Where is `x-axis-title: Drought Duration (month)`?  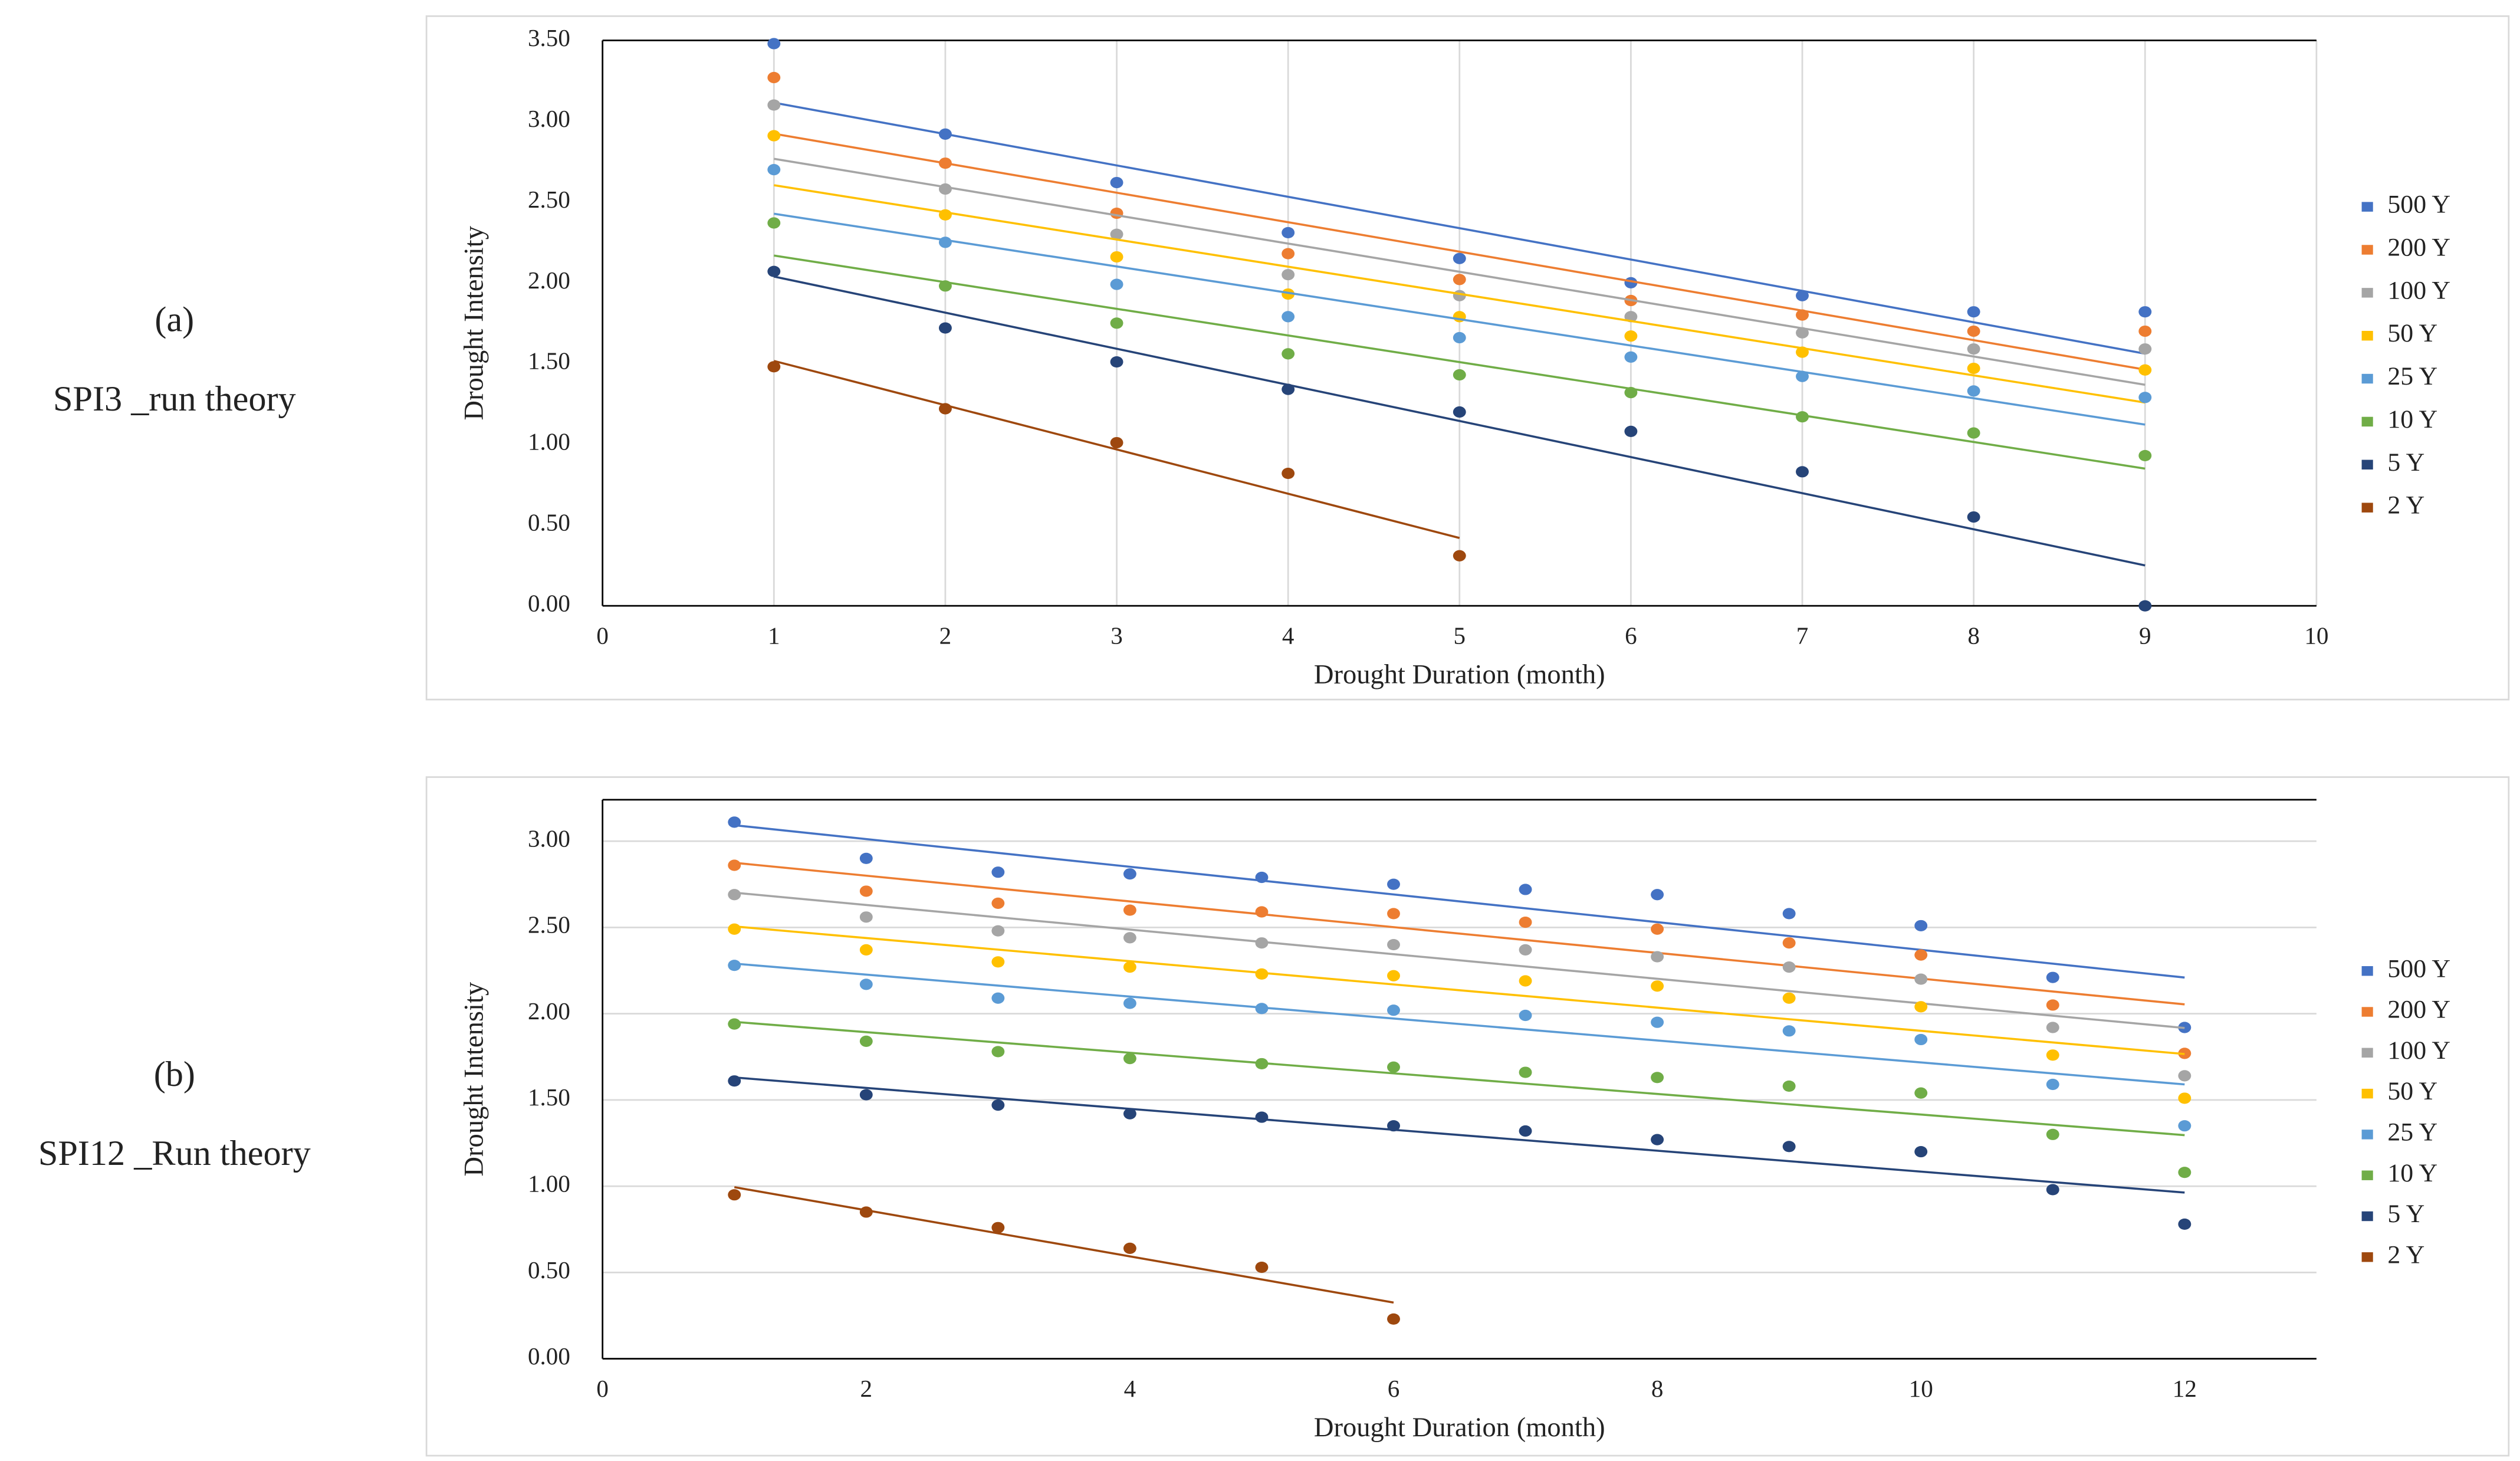
x-axis-title: Drought Duration (month) is located at coordinates (1459, 1428).